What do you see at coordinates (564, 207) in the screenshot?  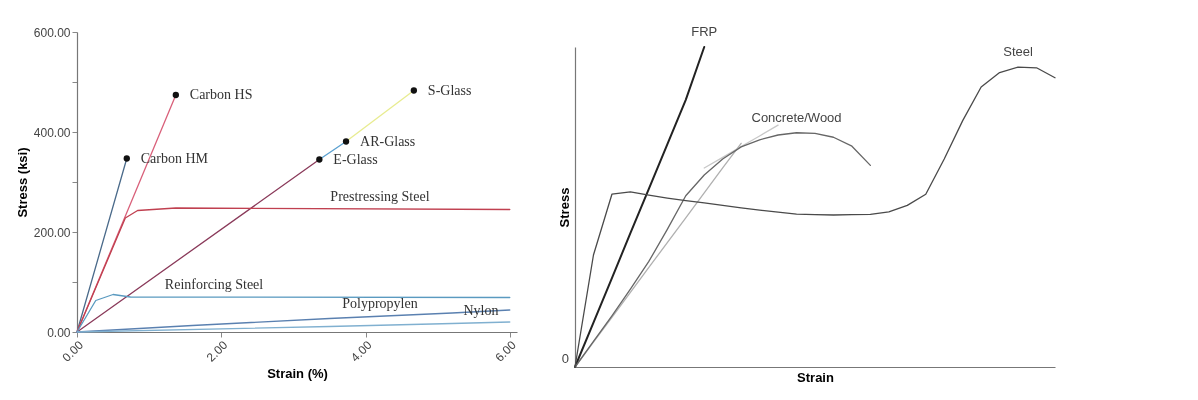 I see `y-axis-title: Stress` at bounding box center [564, 207].